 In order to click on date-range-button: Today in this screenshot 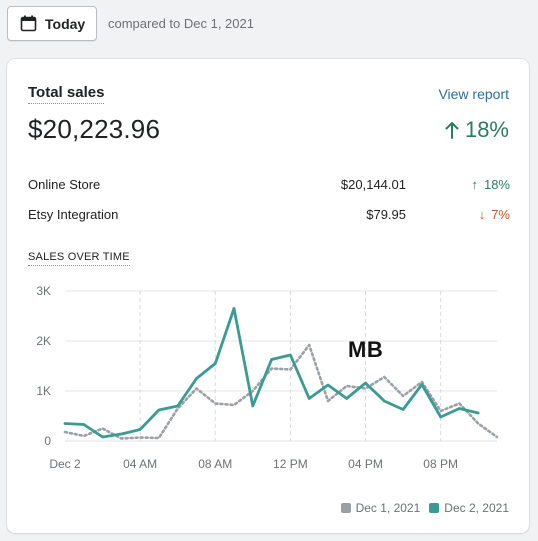, I will do `click(52, 23)`.